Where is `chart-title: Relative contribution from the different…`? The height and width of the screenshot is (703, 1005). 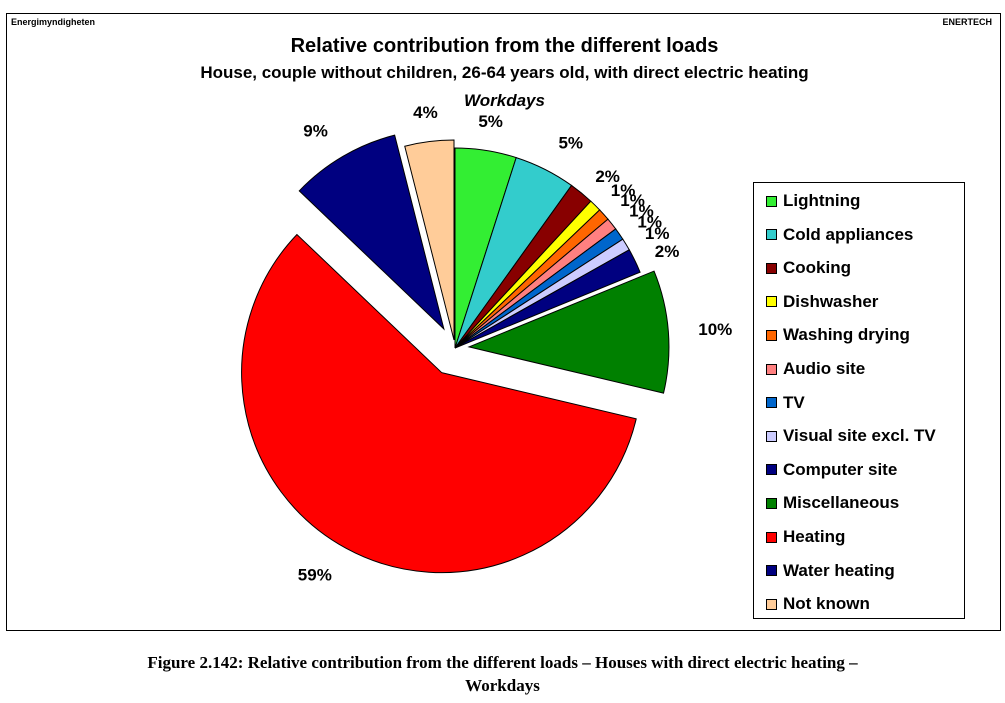 chart-title: Relative contribution from the different… is located at coordinates (504, 46).